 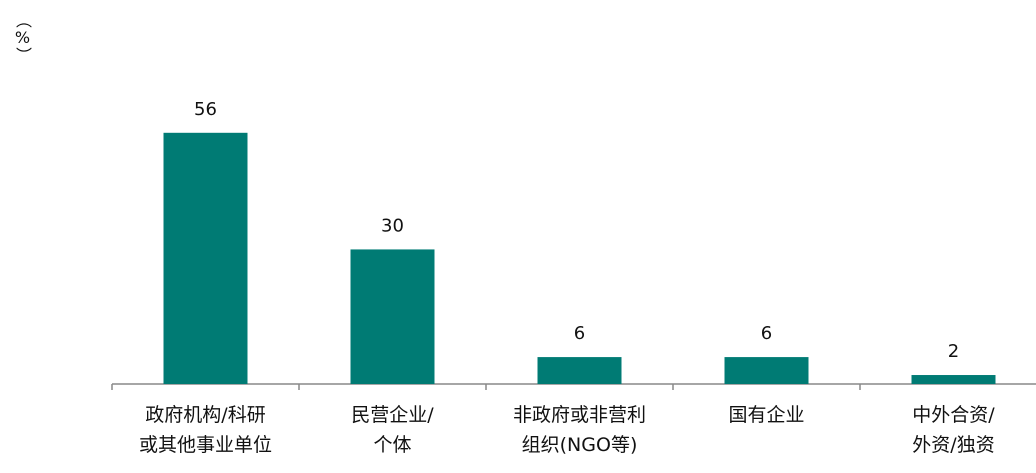 What do you see at coordinates (22, 37) in the screenshot?
I see `y-axis-label: （%）` at bounding box center [22, 37].